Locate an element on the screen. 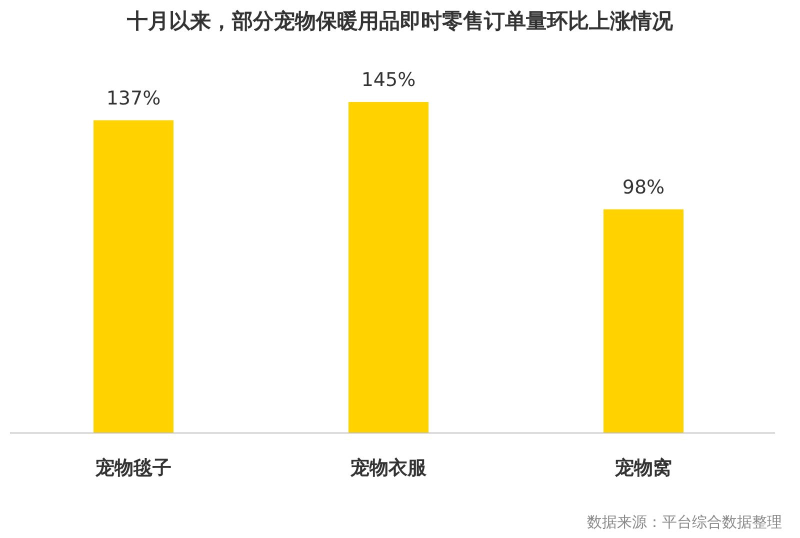  data-label: 145% is located at coordinates (388, 80).